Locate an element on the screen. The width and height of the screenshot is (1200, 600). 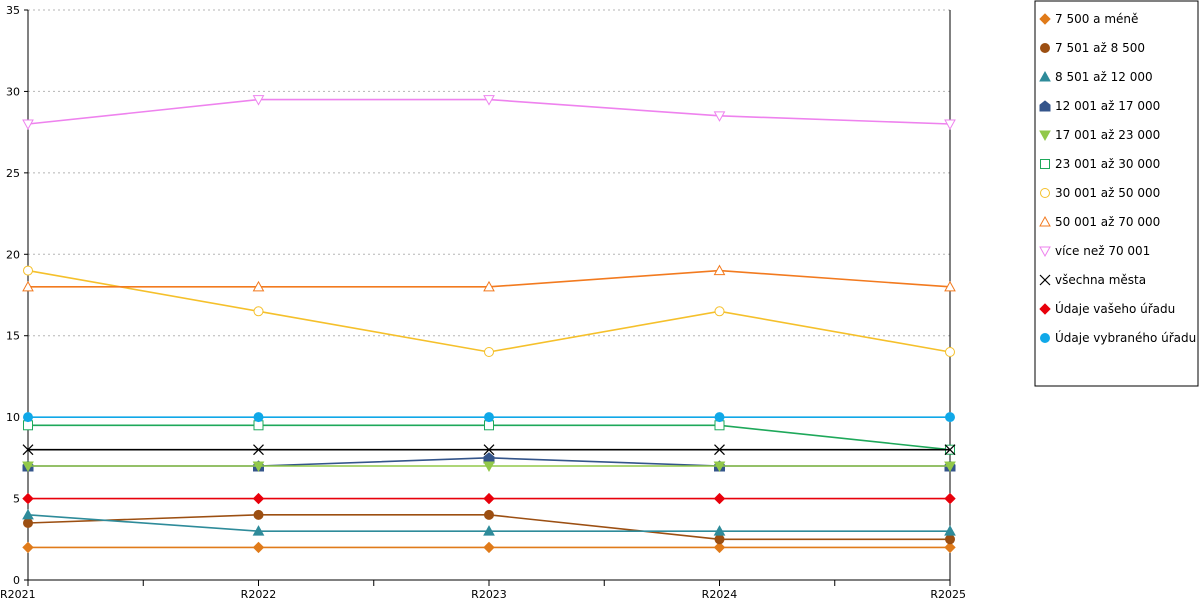
marker-circle-open is located at coordinates (1045, 193).